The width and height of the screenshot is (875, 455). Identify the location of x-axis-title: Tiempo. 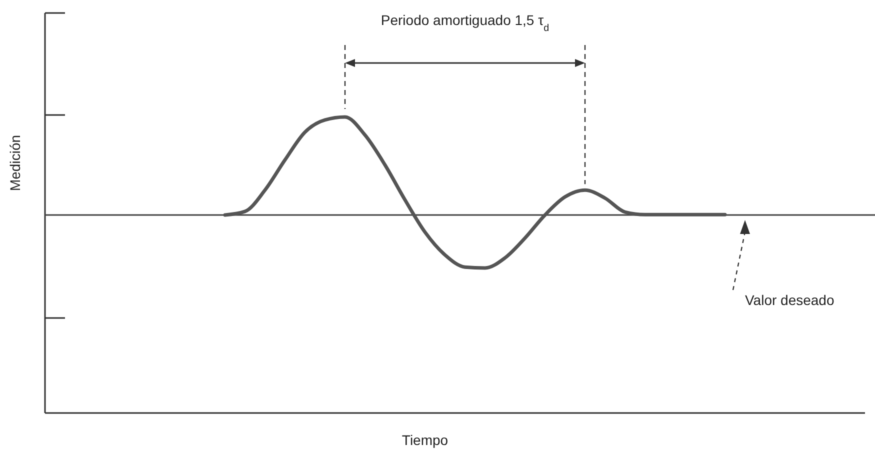
(425, 440).